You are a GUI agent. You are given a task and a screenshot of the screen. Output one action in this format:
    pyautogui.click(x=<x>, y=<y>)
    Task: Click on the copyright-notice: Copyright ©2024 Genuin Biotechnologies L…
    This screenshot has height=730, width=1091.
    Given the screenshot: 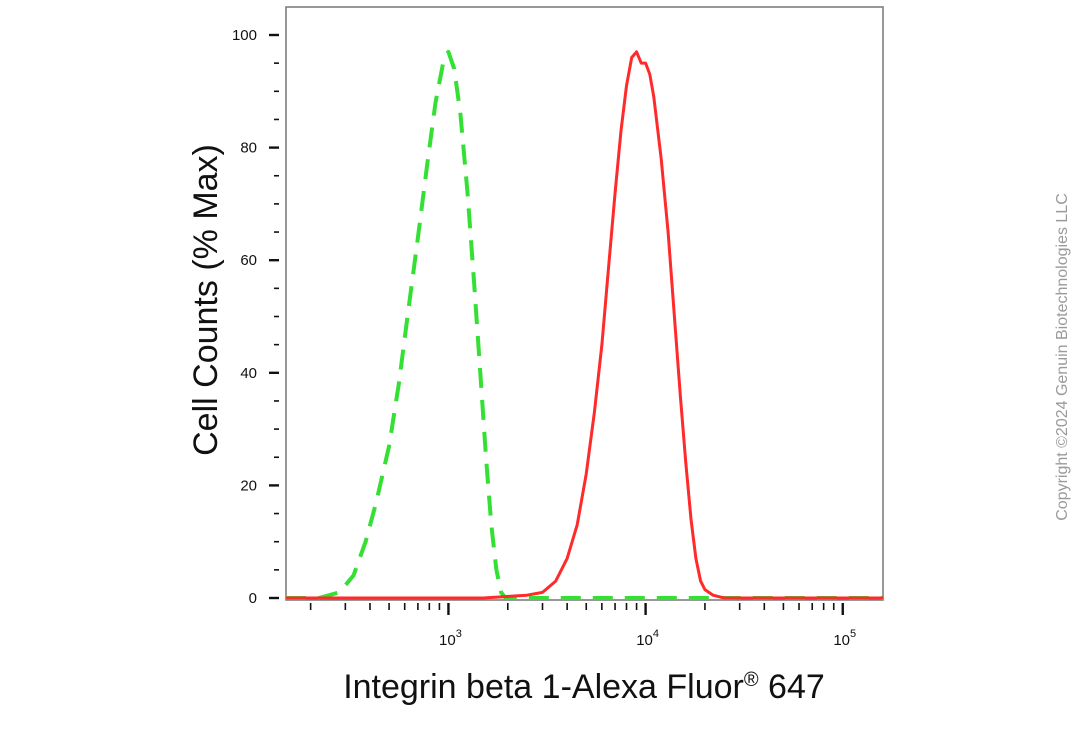 What is the action you would take?
    pyautogui.click(x=1062, y=357)
    